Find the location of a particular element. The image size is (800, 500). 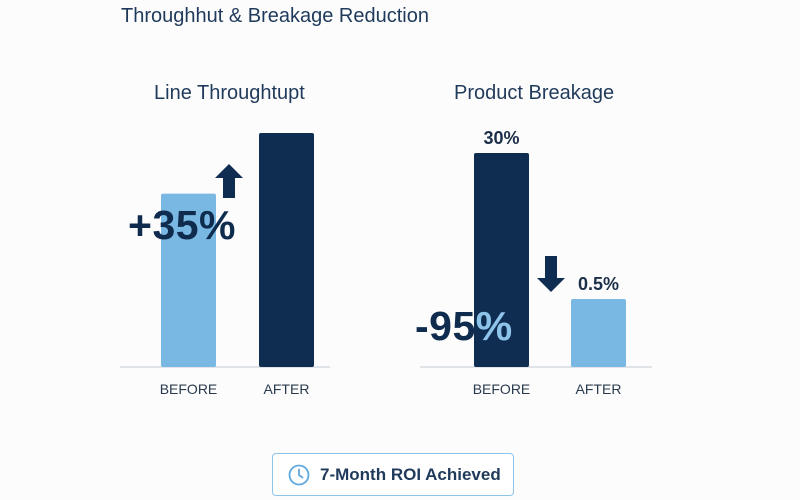

throughput-tick-label-after: AFTER is located at coordinates (287, 389).